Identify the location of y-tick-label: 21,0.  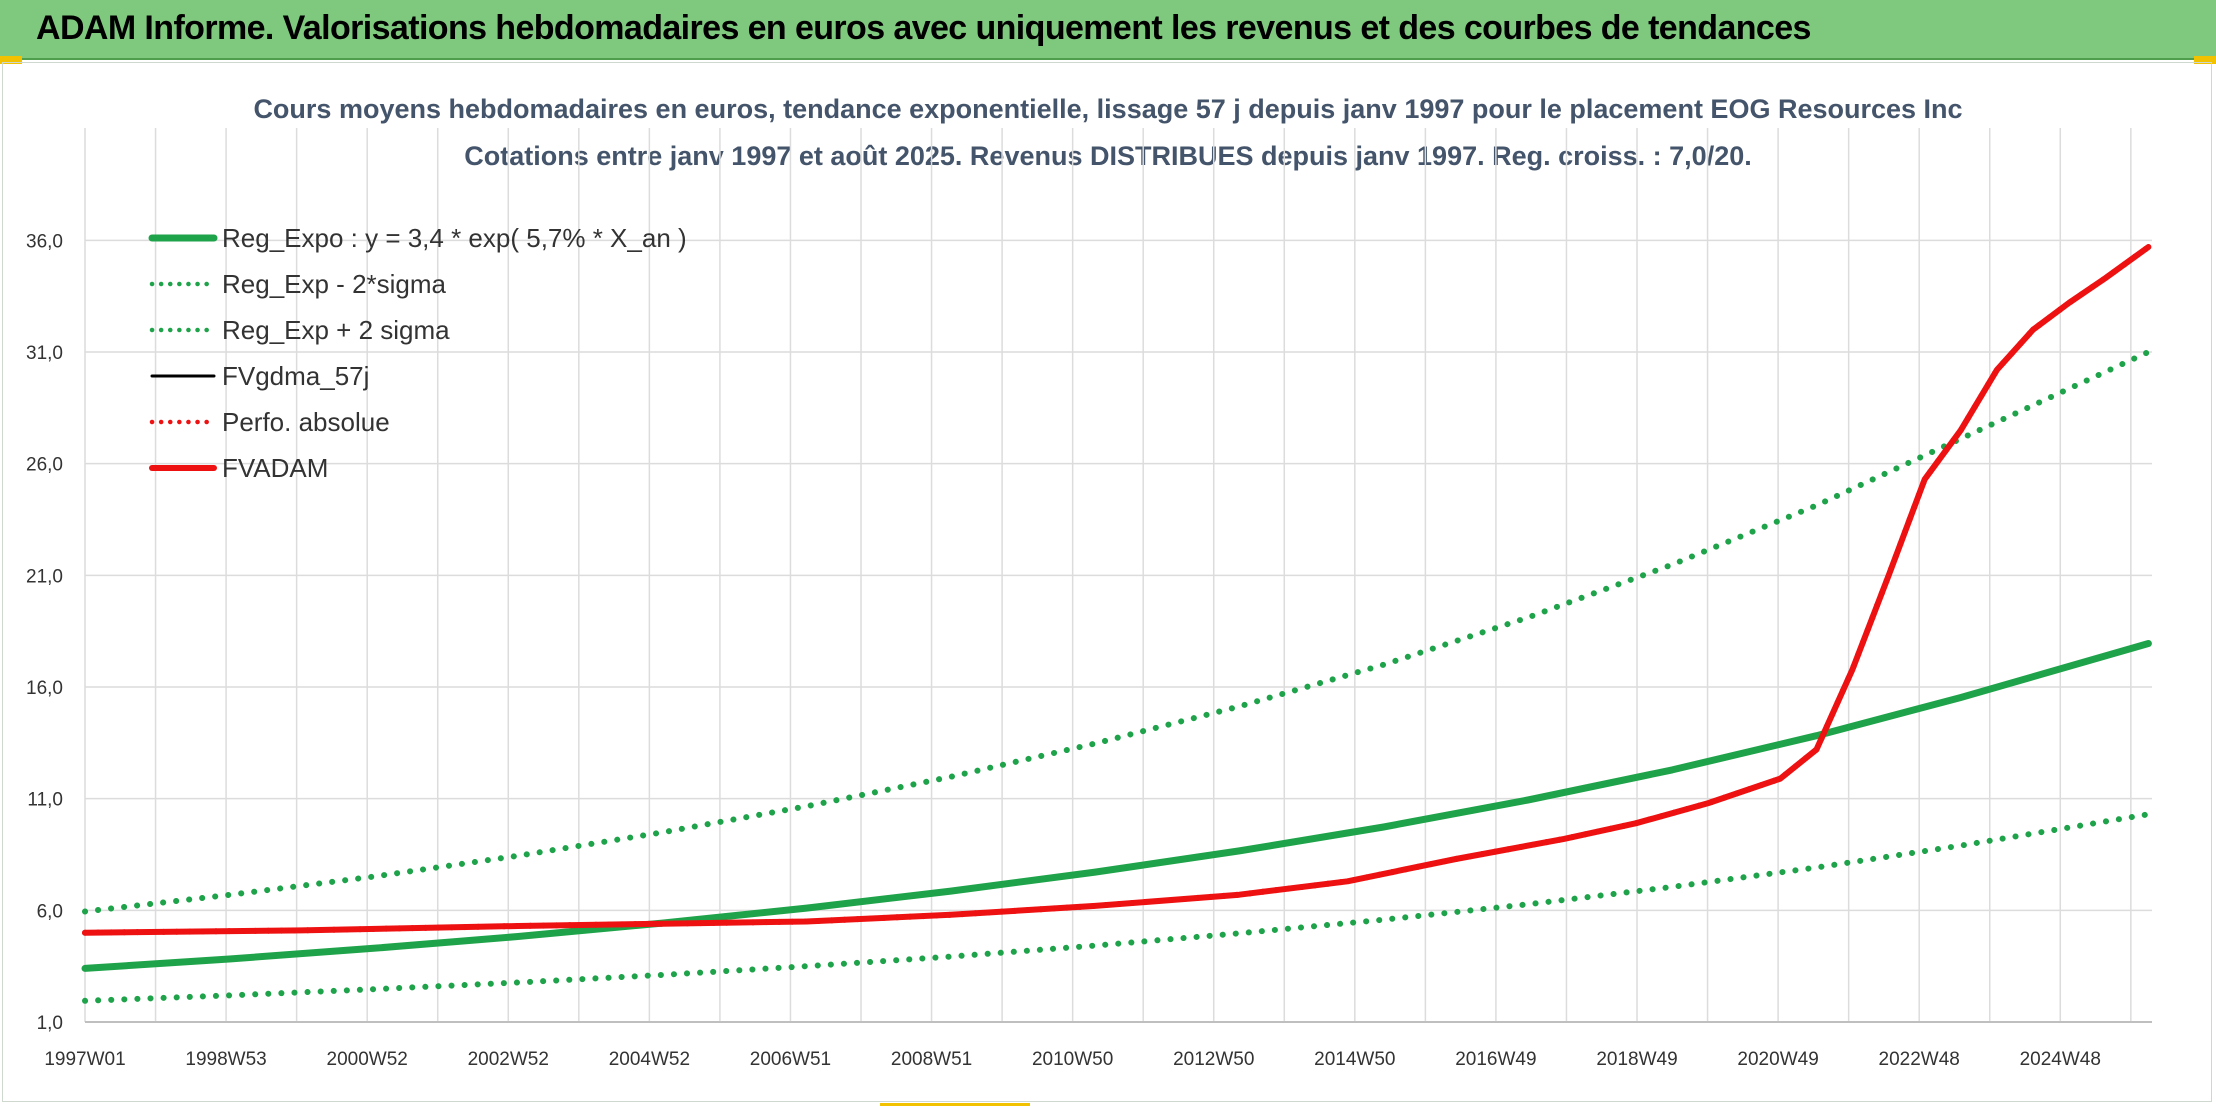
(44, 576).